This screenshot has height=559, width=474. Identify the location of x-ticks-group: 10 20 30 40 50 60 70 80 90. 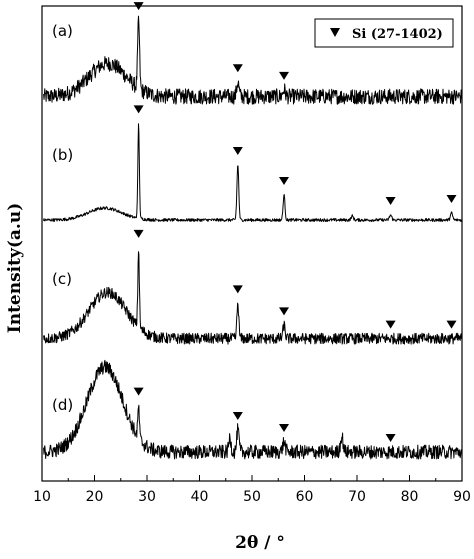
(252, 490).